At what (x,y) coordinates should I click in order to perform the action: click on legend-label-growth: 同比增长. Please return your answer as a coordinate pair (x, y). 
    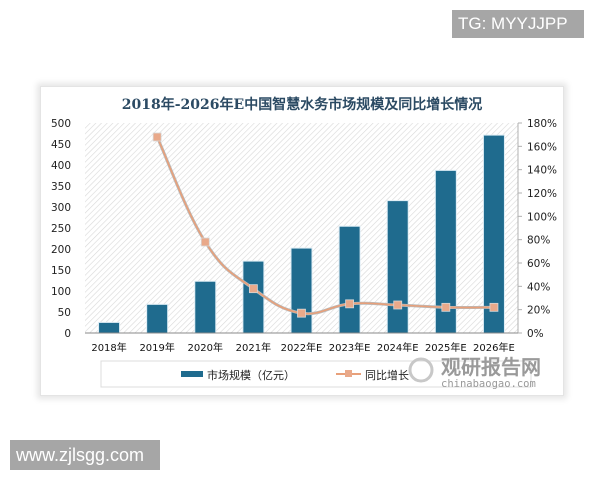
    Looking at the image, I should click on (387, 375).